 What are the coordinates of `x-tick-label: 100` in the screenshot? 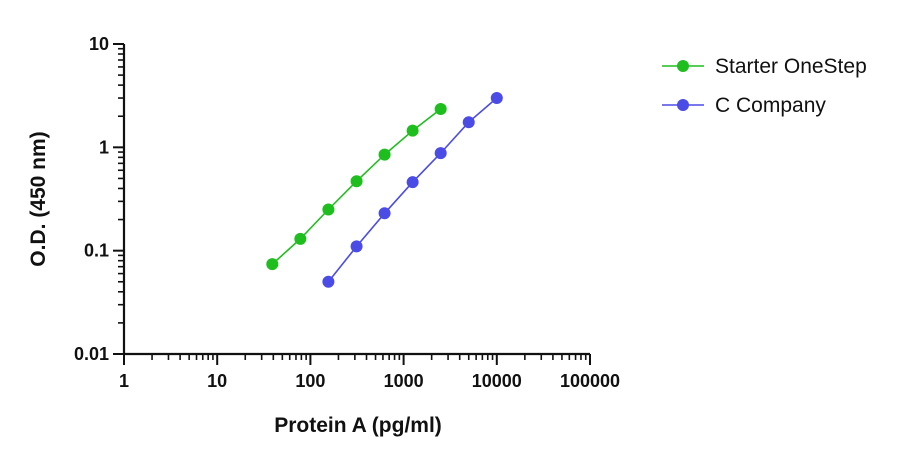 It's located at (310, 381).